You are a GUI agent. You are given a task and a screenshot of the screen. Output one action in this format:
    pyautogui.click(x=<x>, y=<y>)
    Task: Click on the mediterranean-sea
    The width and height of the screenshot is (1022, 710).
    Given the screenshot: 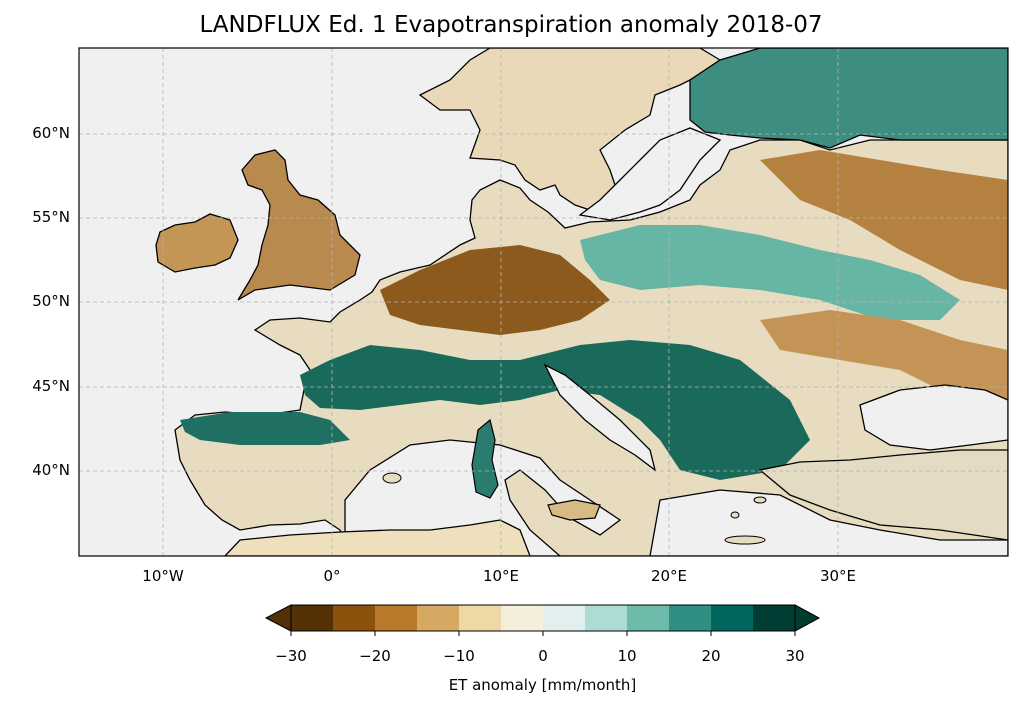 What is the action you would take?
    pyautogui.click(x=483, y=497)
    